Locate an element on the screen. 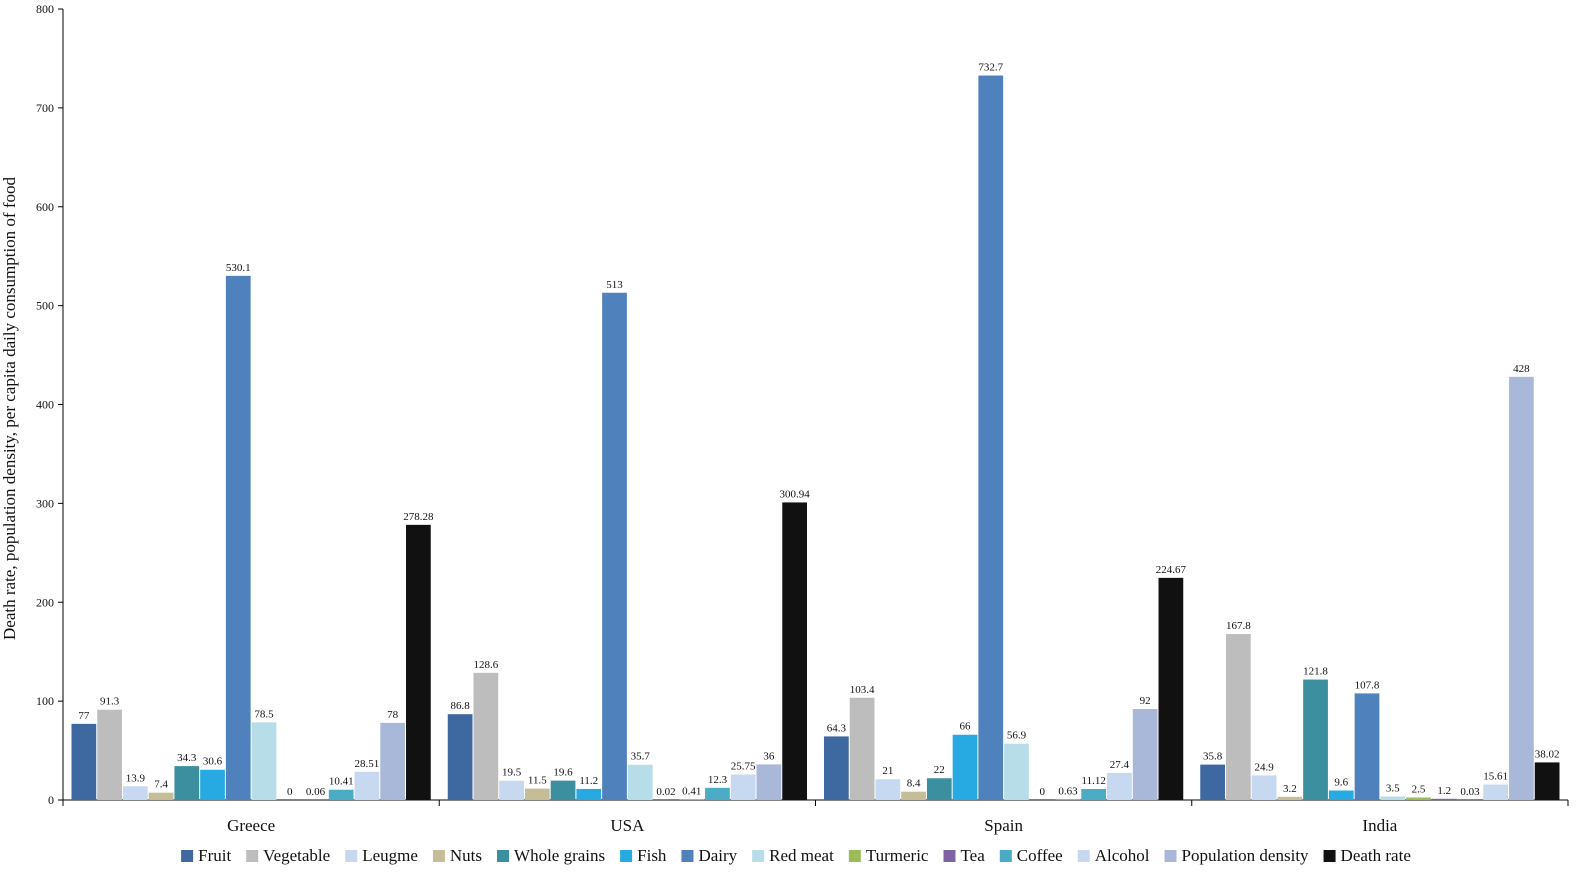 Image resolution: width=1592 pixels, height=880 pixels. bar-value-label: 11.2 is located at coordinates (588, 781).